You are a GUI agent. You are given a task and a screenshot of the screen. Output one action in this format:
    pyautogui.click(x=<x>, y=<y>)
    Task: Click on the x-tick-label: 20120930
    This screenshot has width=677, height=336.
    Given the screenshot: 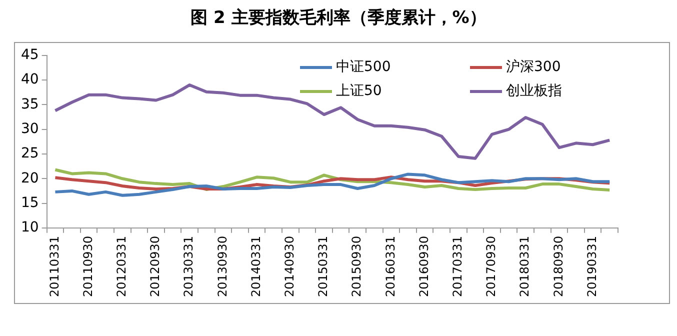 What is the action you would take?
    pyautogui.click(x=155, y=266)
    